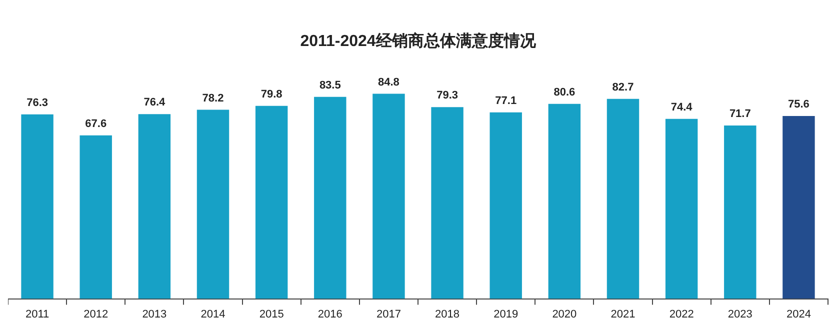 This screenshot has width=840, height=332. What do you see at coordinates (96, 124) in the screenshot?
I see `data-label: 67.6` at bounding box center [96, 124].